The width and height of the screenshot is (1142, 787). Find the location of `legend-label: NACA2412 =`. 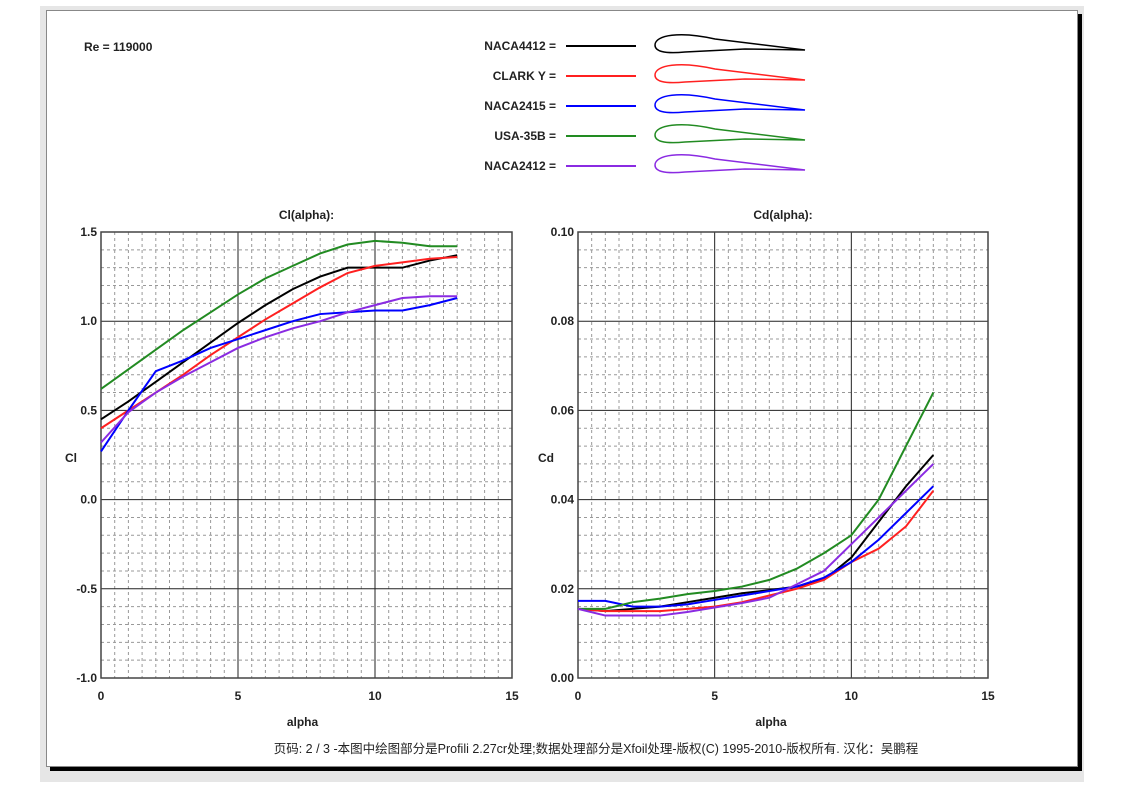

legend-label: NACA2412 = is located at coordinates (520, 166).